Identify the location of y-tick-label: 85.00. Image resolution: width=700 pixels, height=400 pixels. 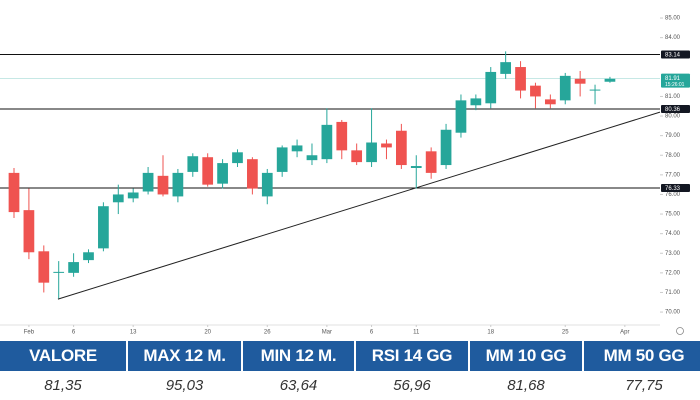
(673, 19).